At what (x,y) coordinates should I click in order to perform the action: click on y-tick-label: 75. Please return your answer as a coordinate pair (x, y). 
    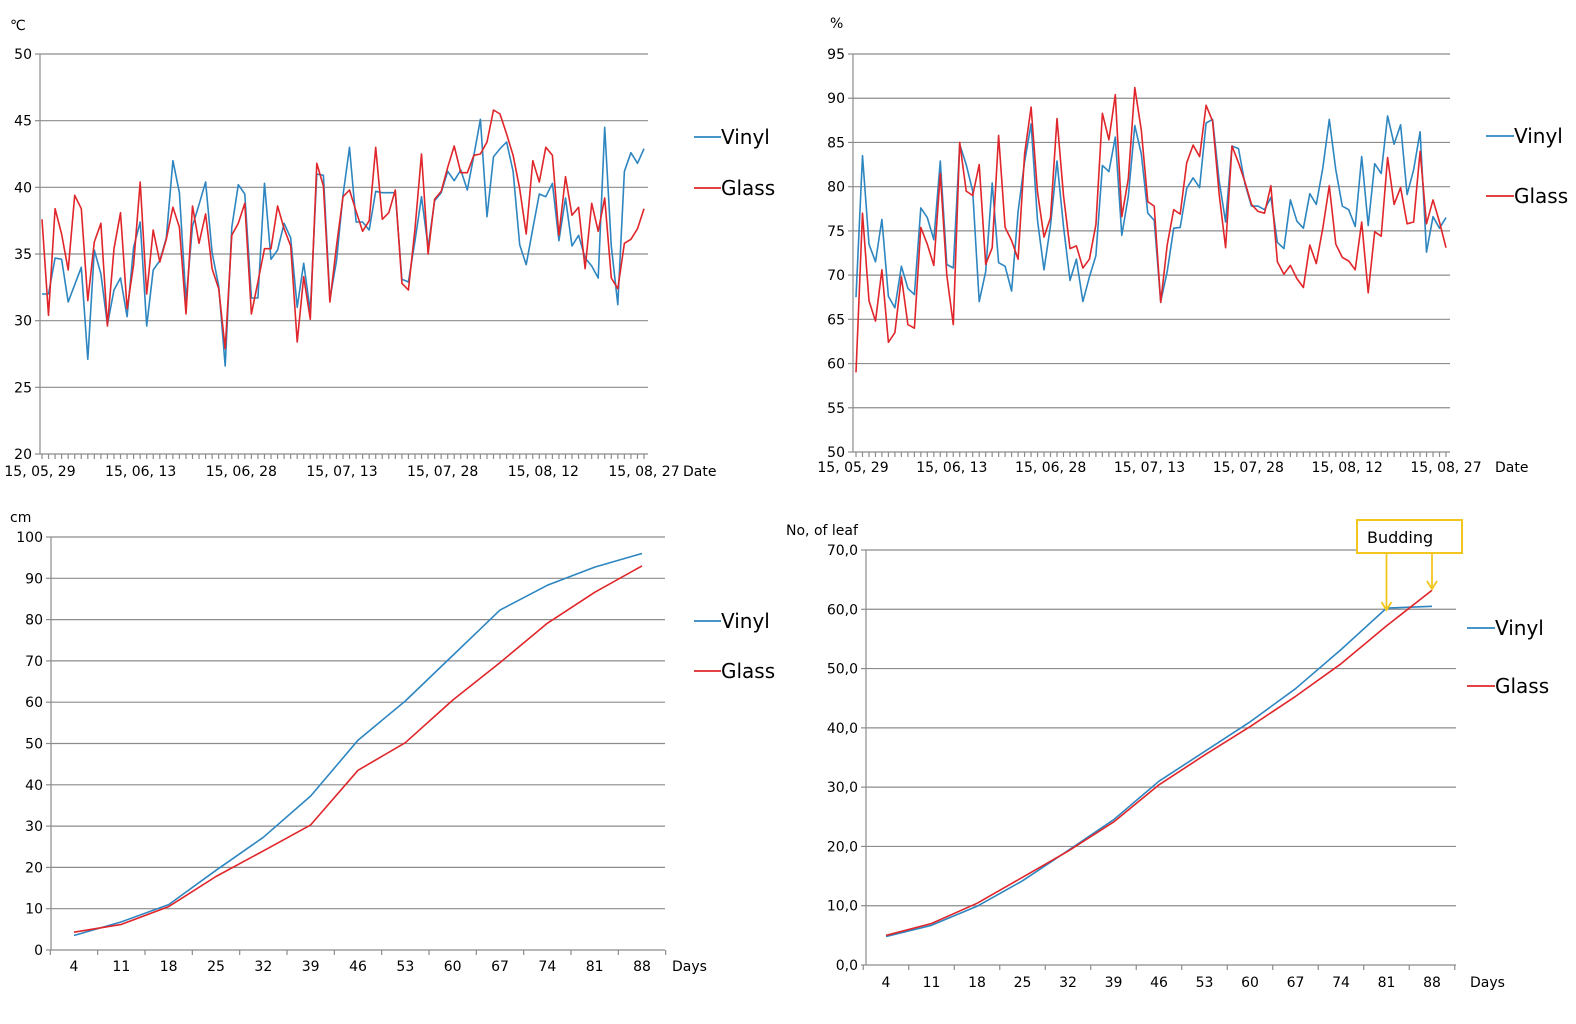
    Looking at the image, I should click on (836, 232).